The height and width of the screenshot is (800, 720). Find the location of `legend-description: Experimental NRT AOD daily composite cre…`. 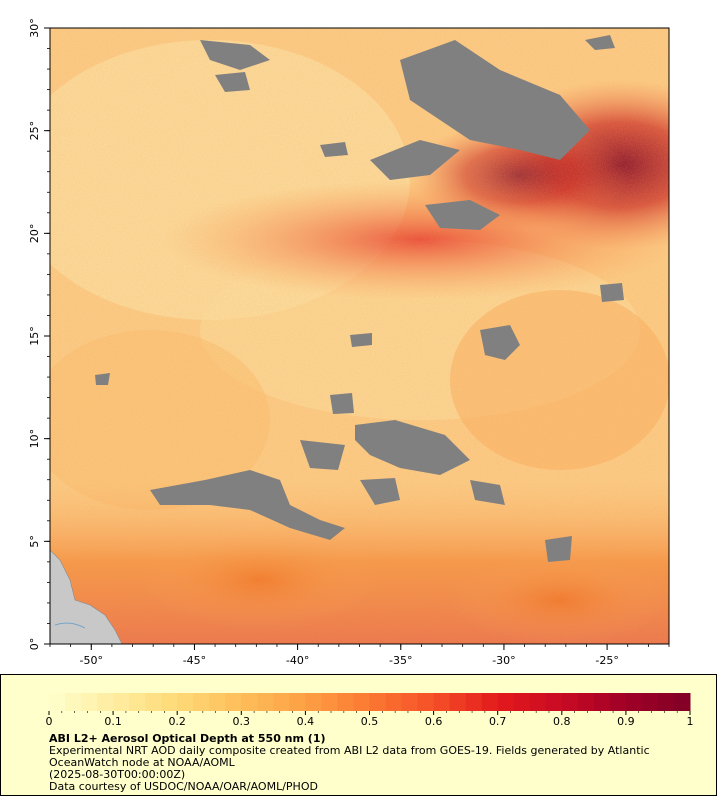

legend-description: Experimental NRT AOD daily composite cre… is located at coordinates (349, 756).